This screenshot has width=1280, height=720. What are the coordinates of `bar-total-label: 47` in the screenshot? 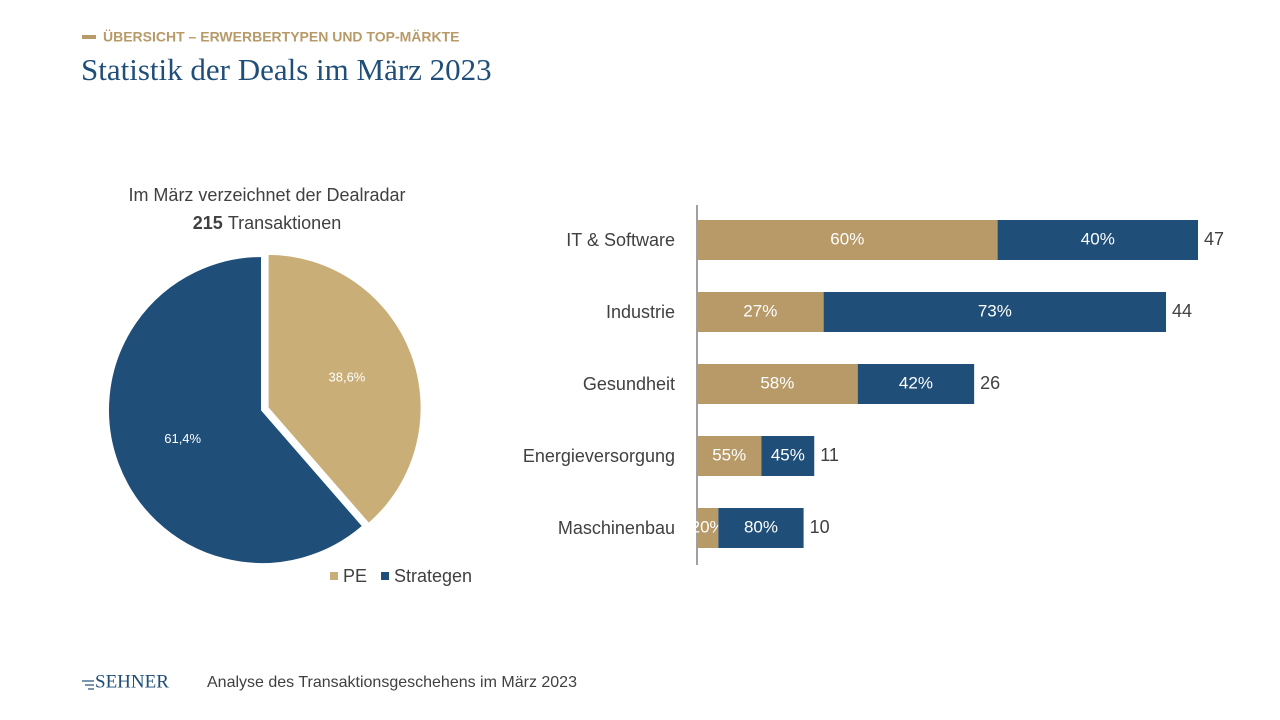 It's located at (1214, 239).